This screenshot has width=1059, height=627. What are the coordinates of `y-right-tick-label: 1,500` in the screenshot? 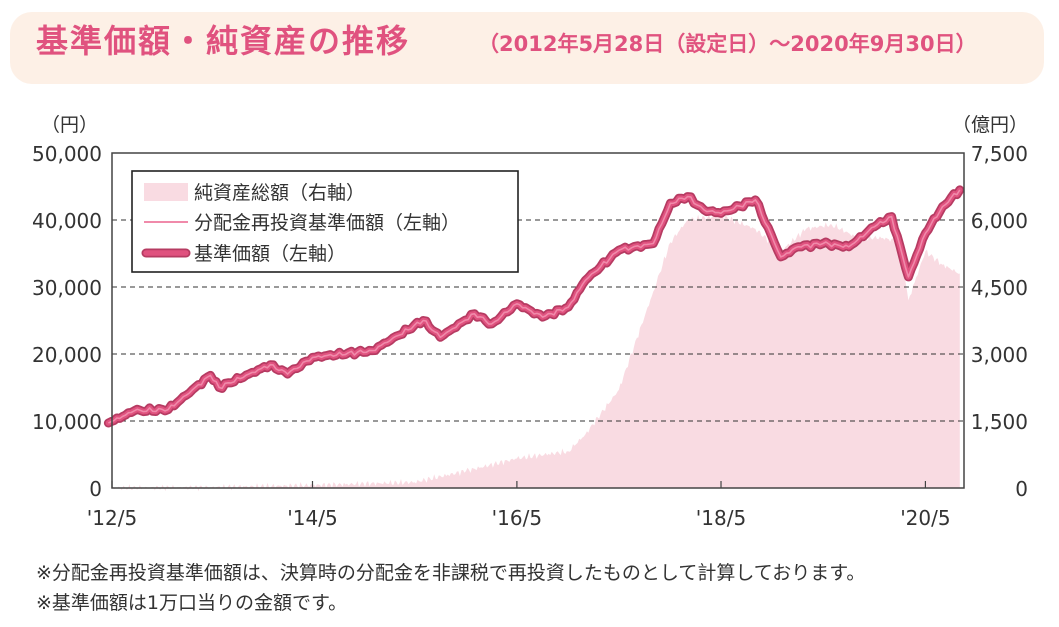 It's located at (999, 422).